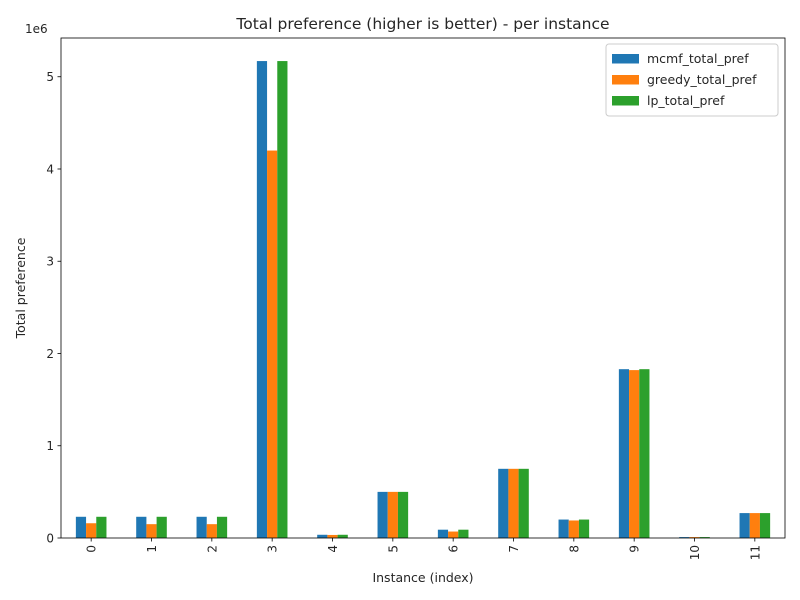 Image resolution: width=800 pixels, height=600 pixels. What do you see at coordinates (53, 308) in the screenshot?
I see `y-axis: 0 1 2 3 4 5` at bounding box center [53, 308].